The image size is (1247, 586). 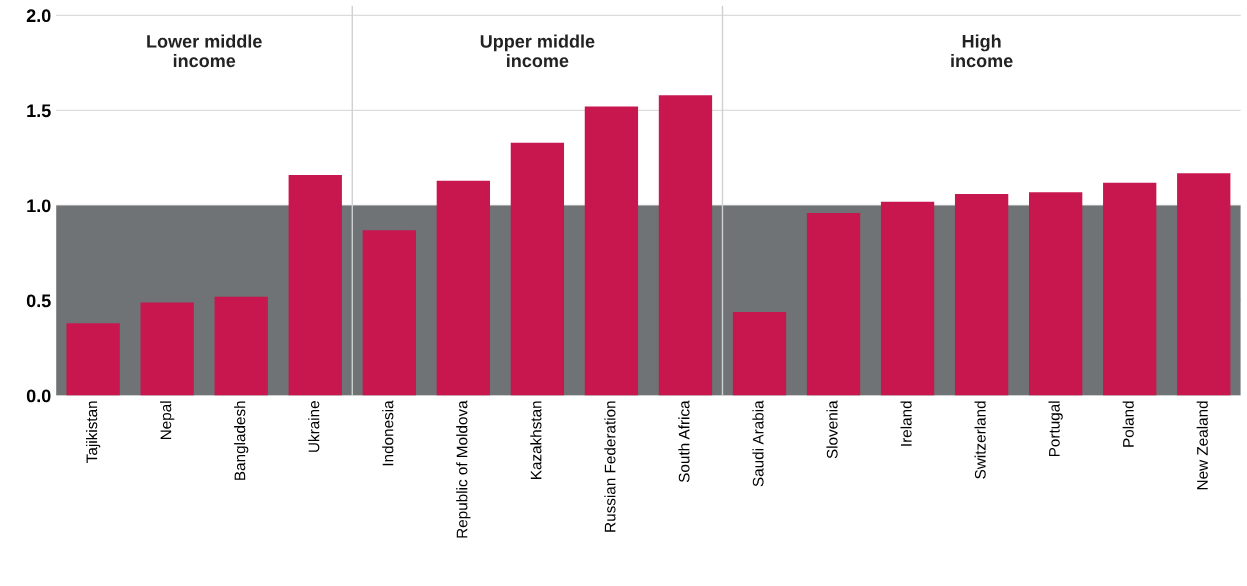 I want to click on x-tick-label: Tajikistan, so click(x=93, y=432).